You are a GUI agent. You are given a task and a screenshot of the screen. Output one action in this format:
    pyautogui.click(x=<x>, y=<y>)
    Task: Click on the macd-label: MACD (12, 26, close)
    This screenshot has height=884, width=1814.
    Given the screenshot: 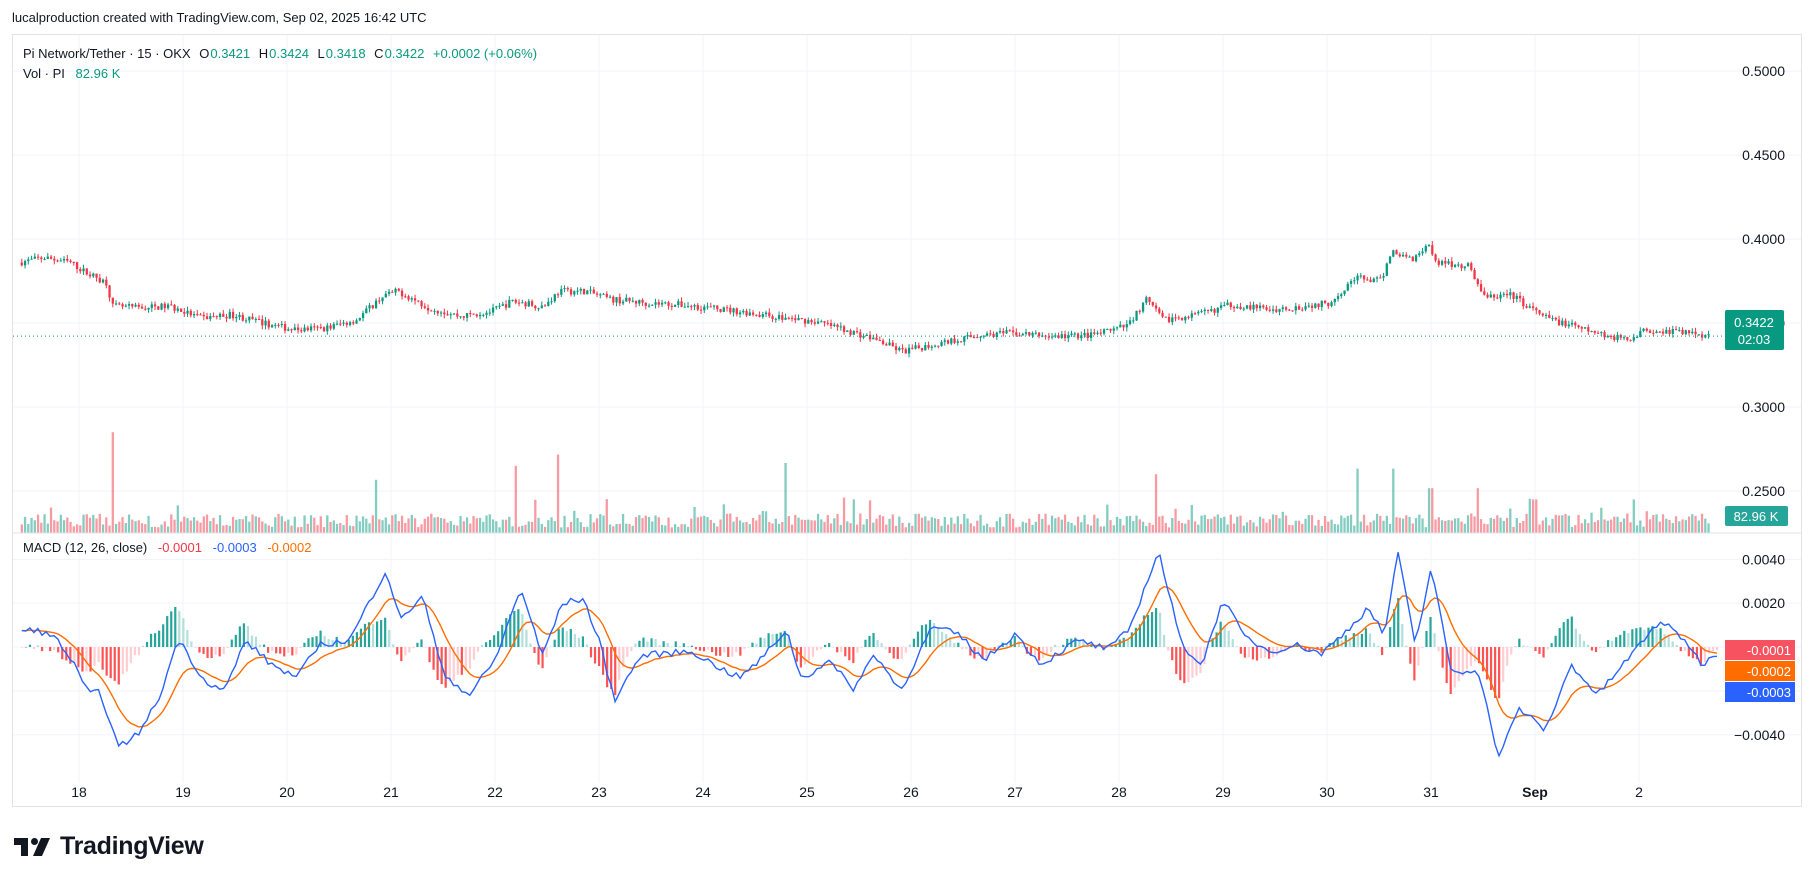 What is the action you would take?
    pyautogui.click(x=85, y=547)
    